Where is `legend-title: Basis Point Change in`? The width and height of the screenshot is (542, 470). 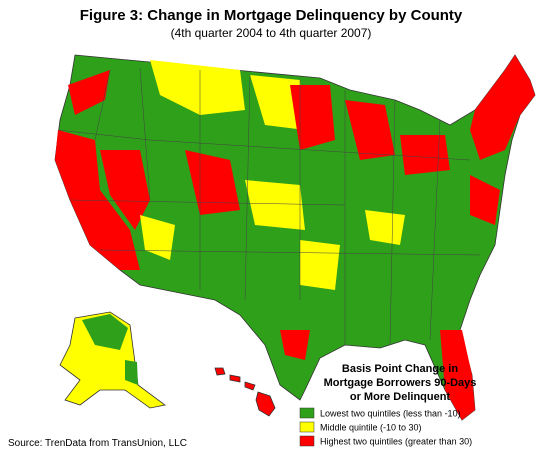 legend-title: Basis Point Change in is located at coordinates (400, 369).